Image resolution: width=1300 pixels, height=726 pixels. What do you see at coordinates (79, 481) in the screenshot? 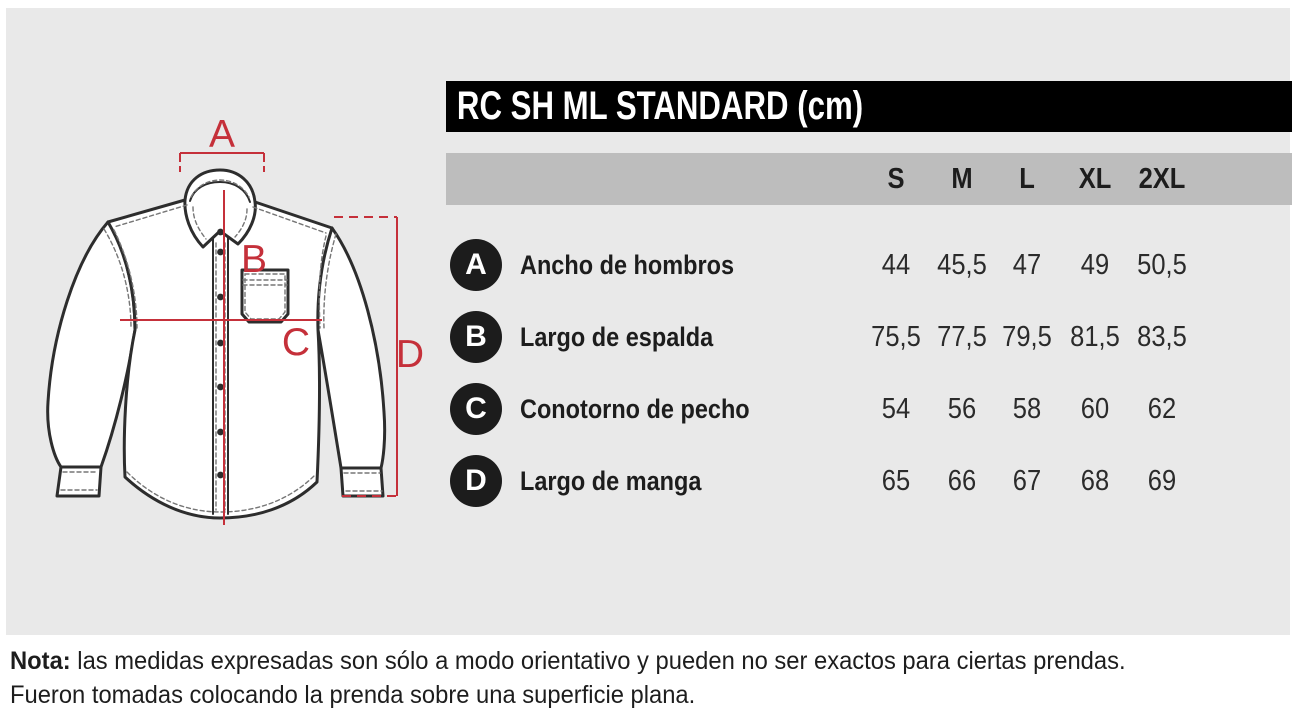
I see `left-cuff` at bounding box center [79, 481].